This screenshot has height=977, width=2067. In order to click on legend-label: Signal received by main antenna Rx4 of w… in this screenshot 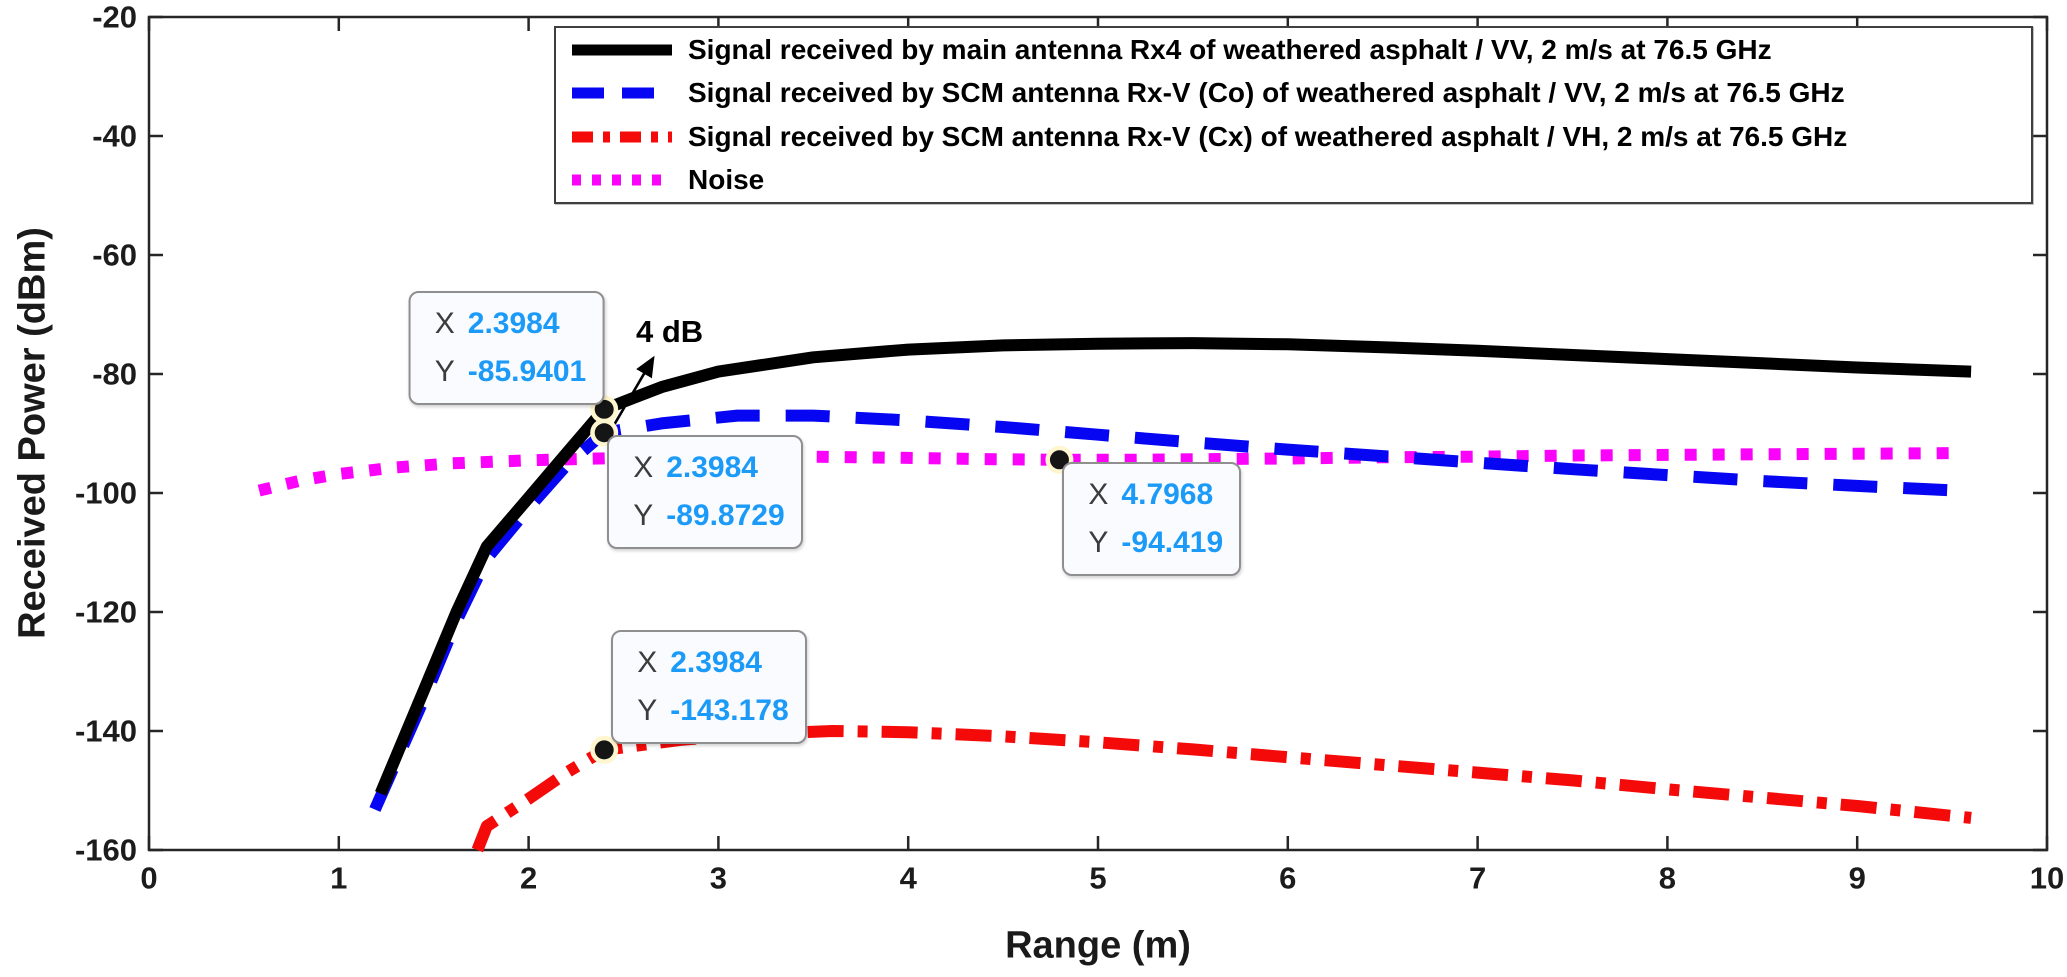, I will do `click(1230, 49)`.